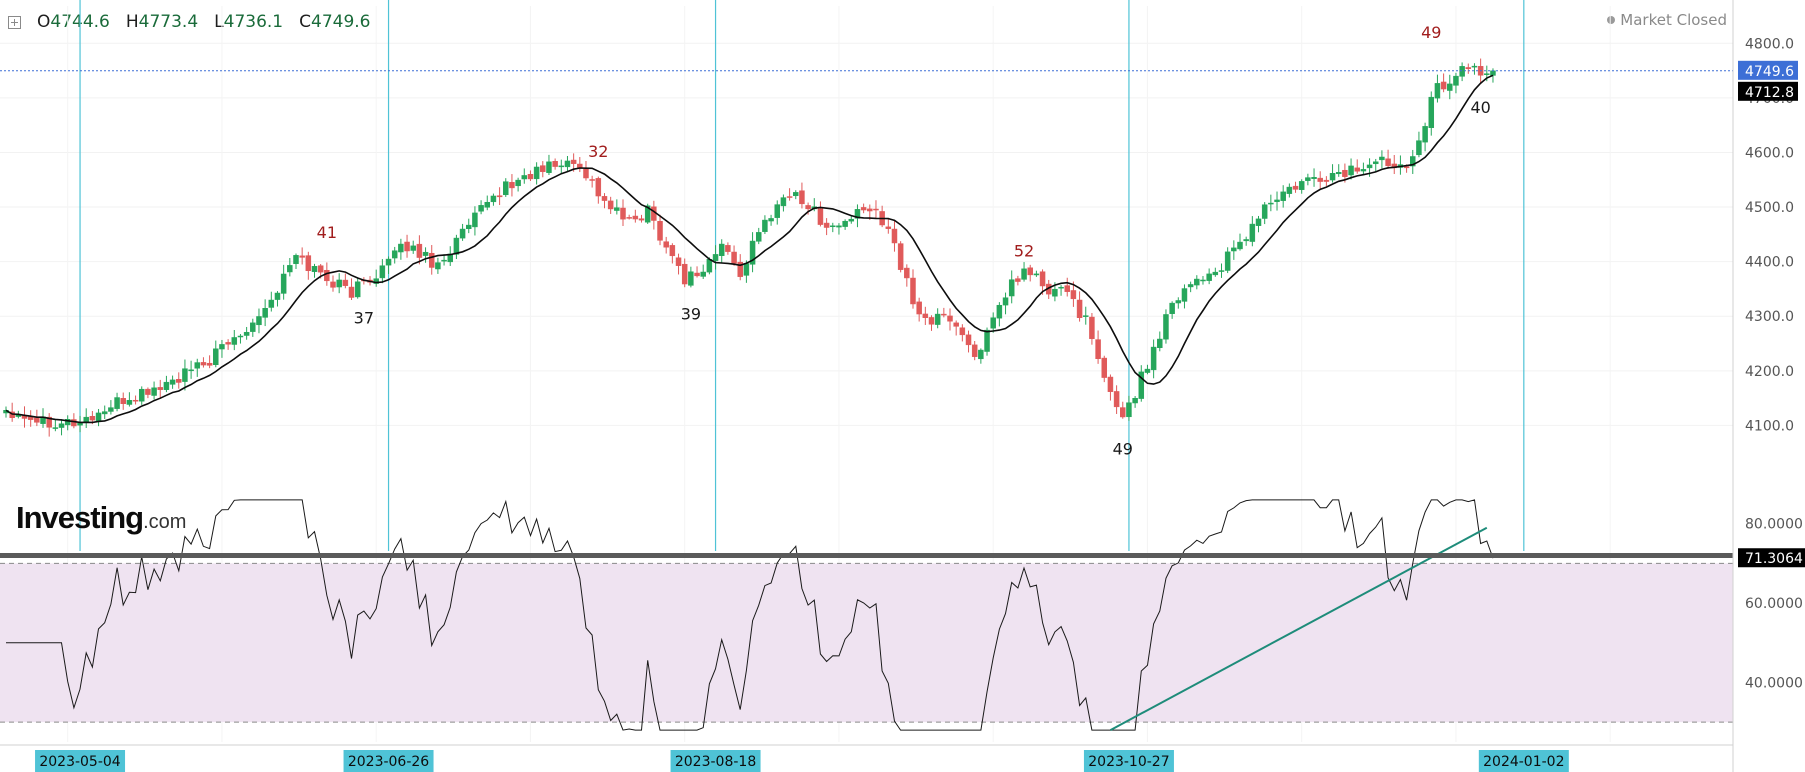  What do you see at coordinates (866, 555) in the screenshot?
I see `pane-separator` at bounding box center [866, 555].